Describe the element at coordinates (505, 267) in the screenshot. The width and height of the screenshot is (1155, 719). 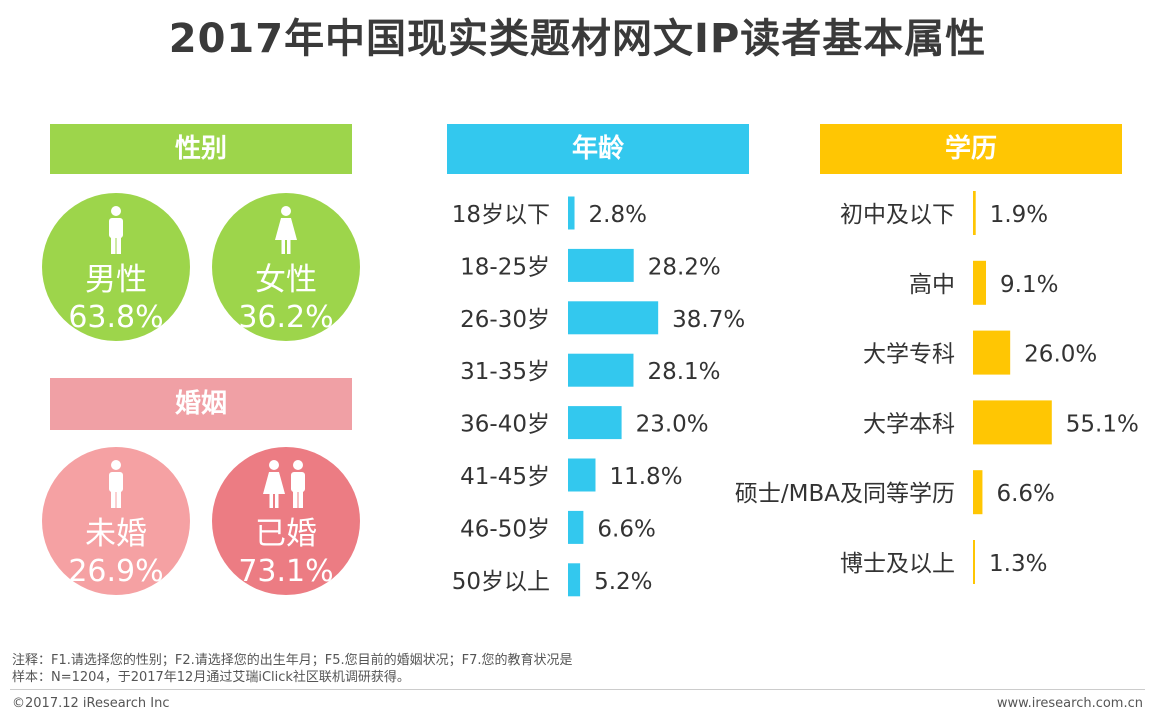
I see `category-label: 18-25岁` at that location.